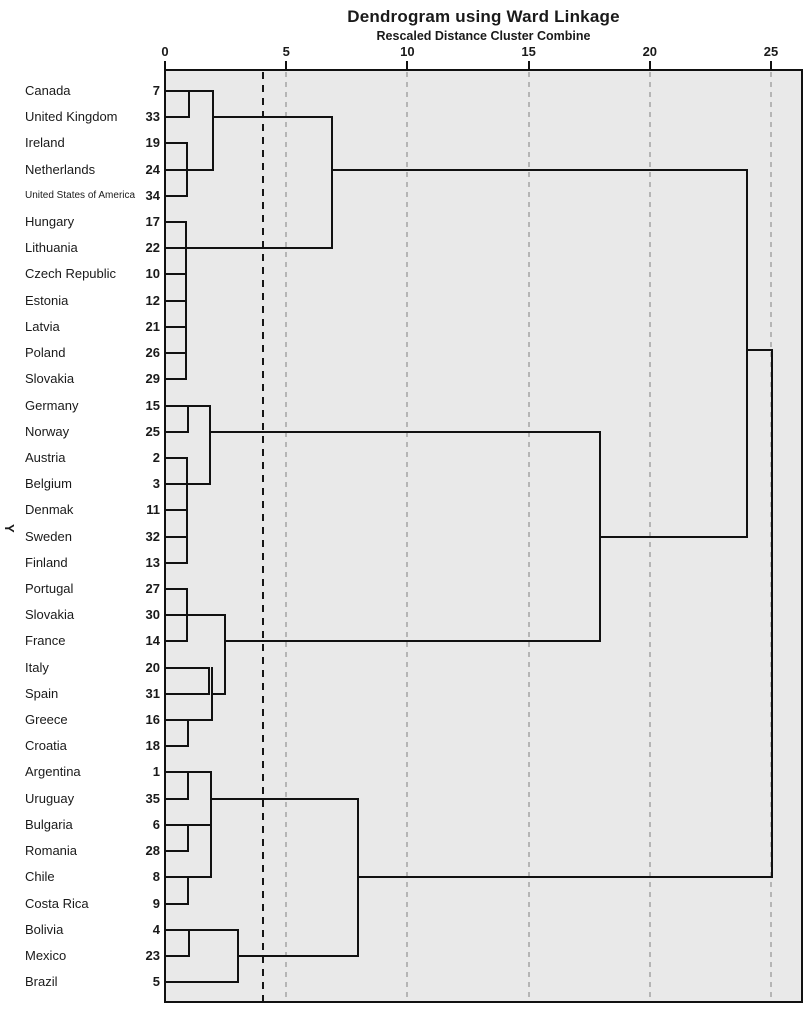  I want to click on leaf-label: Uruguay, so click(50, 798).